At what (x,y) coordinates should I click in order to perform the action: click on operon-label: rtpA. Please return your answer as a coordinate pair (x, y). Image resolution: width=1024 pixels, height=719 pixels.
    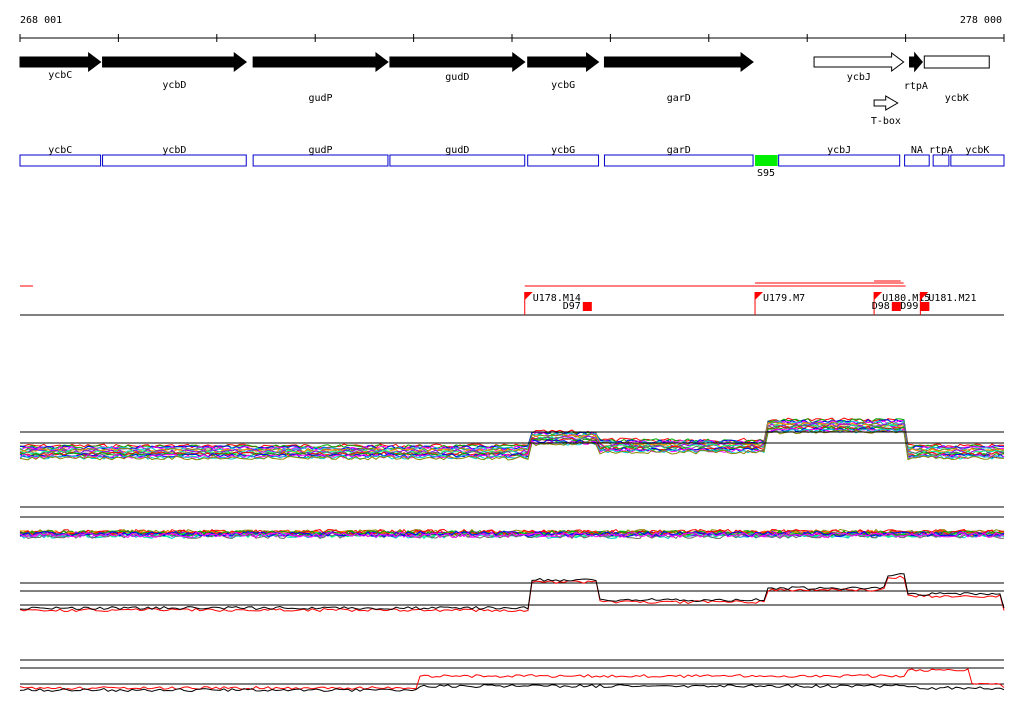
    Looking at the image, I should click on (941, 150).